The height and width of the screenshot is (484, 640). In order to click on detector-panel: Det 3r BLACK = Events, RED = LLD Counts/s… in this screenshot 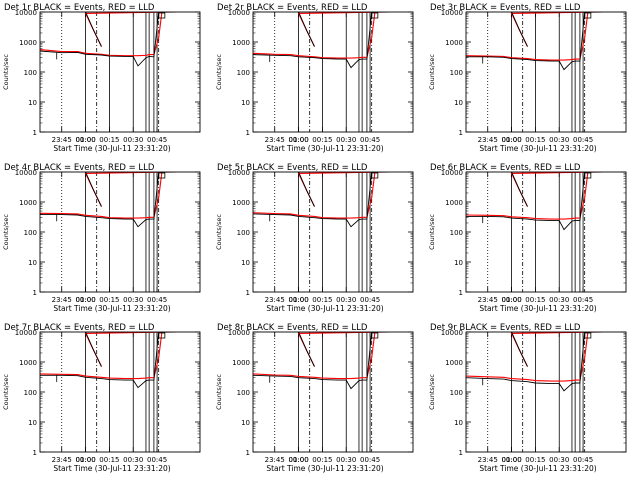, I will do `click(527, 78)`.